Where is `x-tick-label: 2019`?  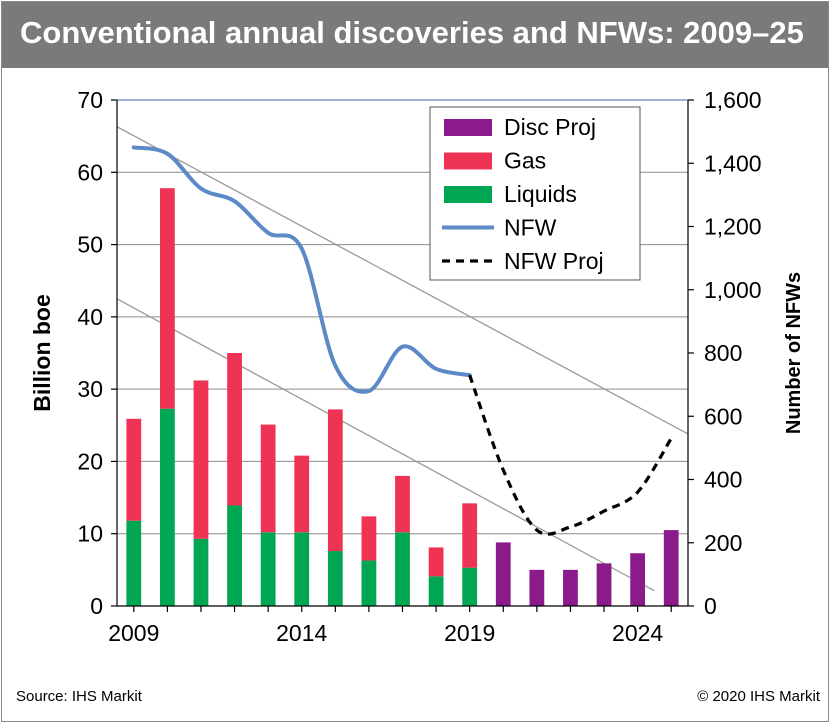 x-tick-label: 2019 is located at coordinates (469, 633).